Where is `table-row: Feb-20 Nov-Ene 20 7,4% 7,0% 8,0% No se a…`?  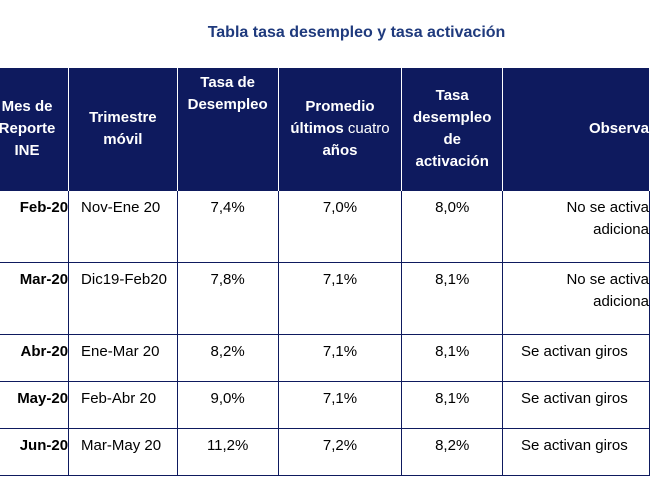 table-row: Feb-20 Nov-Ene 20 7,4% 7,0% 8,0% No se a… is located at coordinates (325, 226).